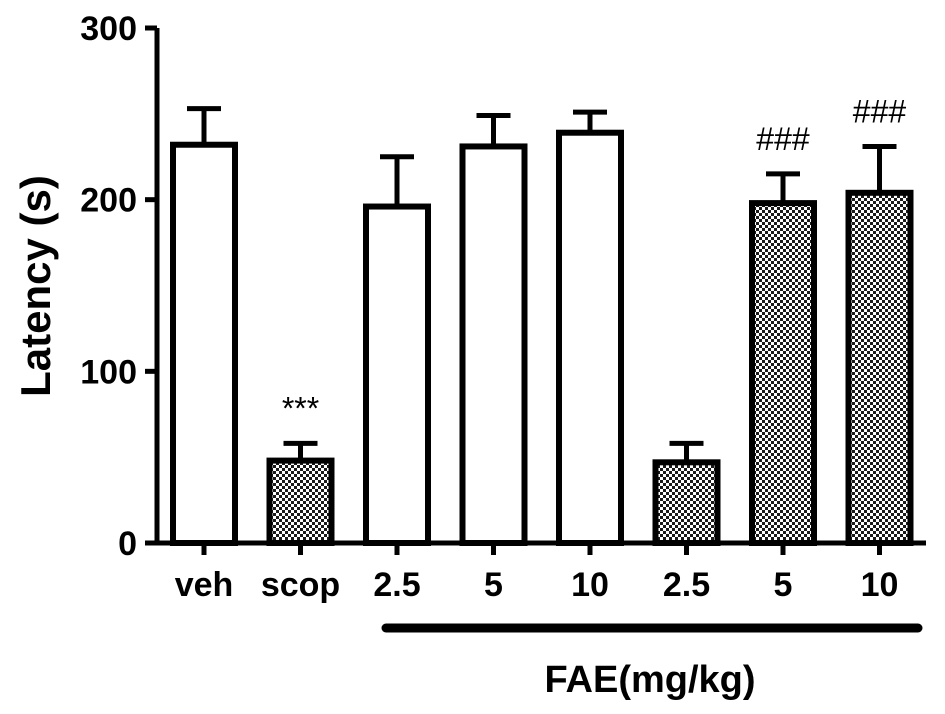 This screenshot has height=714, width=945. What do you see at coordinates (35, 286) in the screenshot?
I see `y-axis-label: Latency (s)` at bounding box center [35, 286].